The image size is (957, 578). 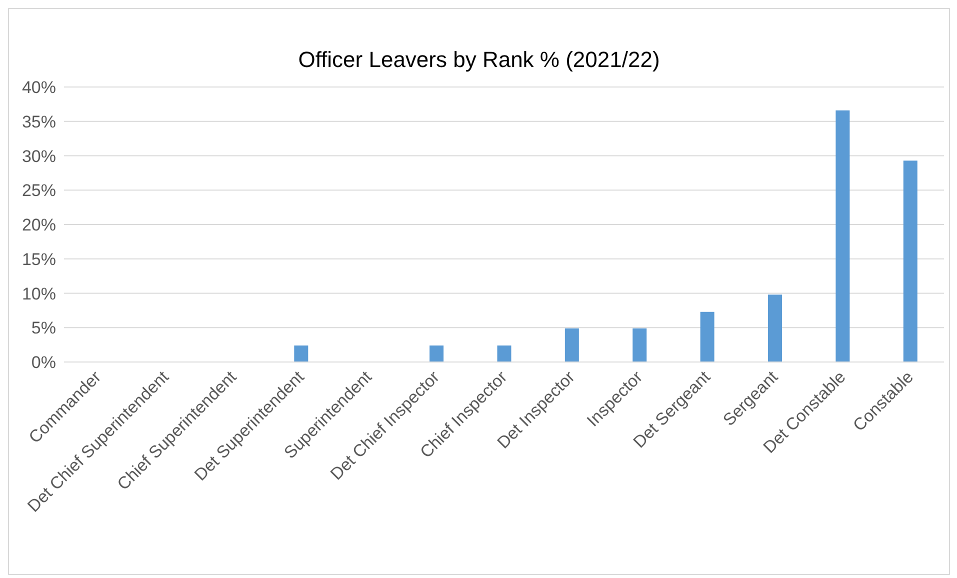 What do you see at coordinates (479, 60) in the screenshot?
I see `chart-title: Officer Leavers by Rank % (2021/22)` at bounding box center [479, 60].